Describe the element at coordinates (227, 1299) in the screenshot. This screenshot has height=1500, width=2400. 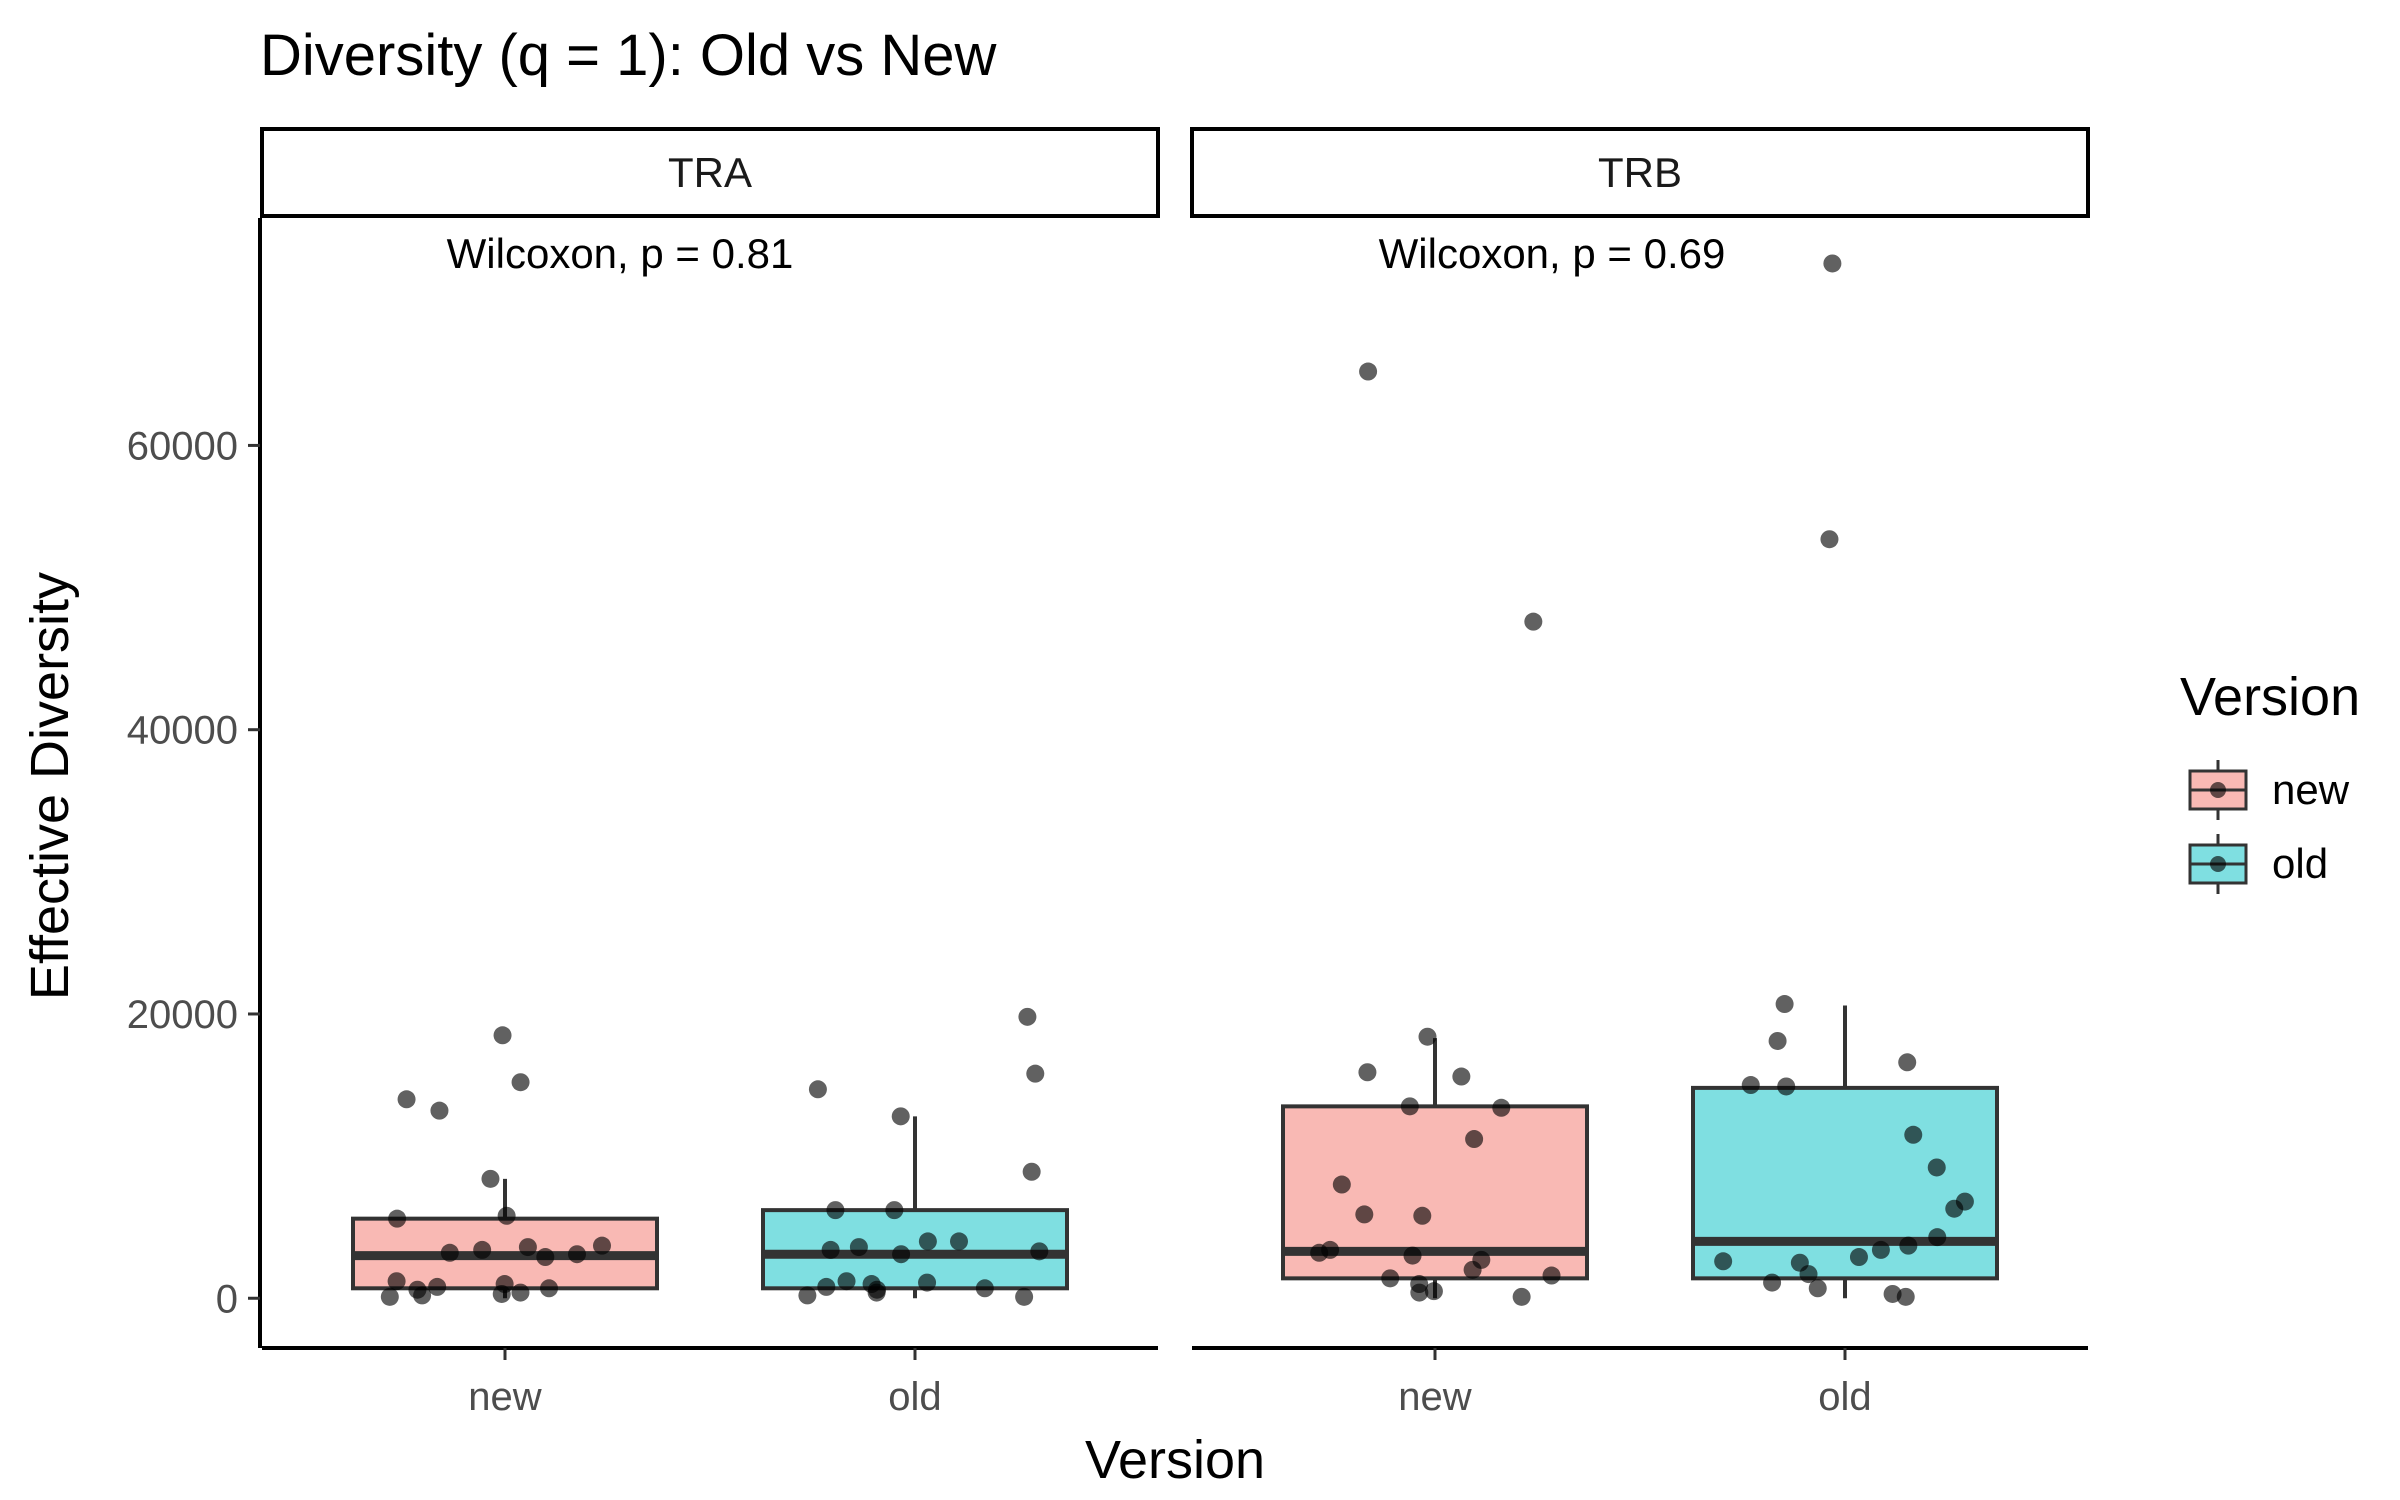
I see `y-tick-label: 0` at that location.